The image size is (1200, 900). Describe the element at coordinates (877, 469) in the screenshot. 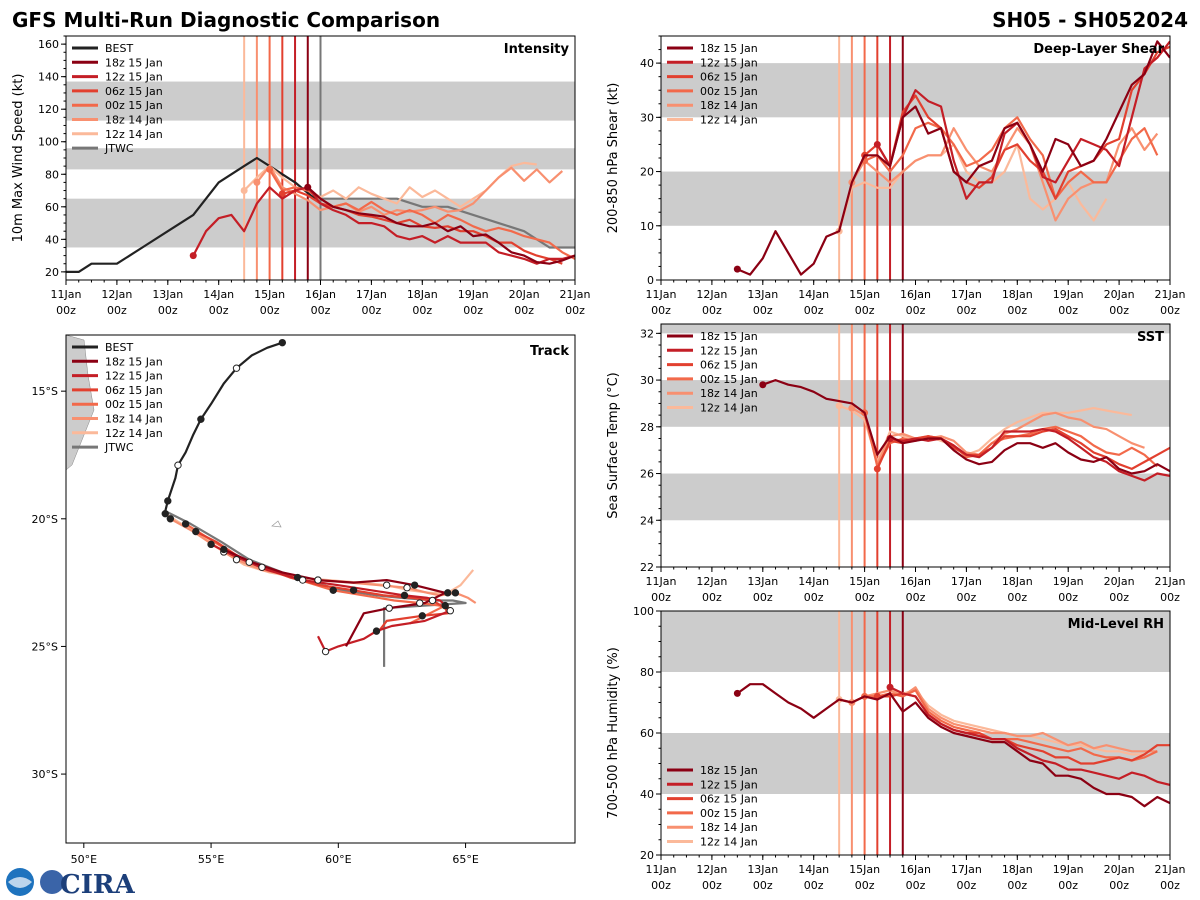

I see `series-start-06z-15-jan` at that location.